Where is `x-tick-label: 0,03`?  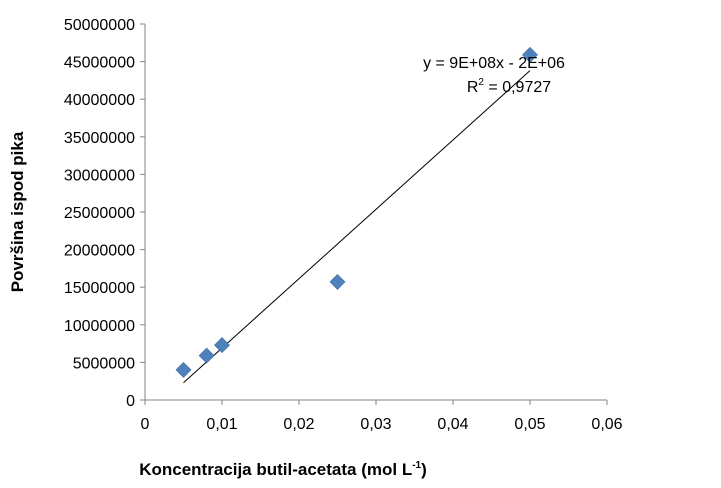 x-tick-label: 0,03 is located at coordinates (375, 424).